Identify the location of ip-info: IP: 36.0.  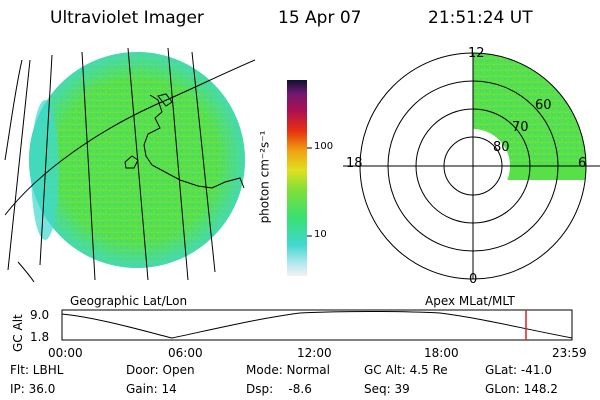
(33, 389).